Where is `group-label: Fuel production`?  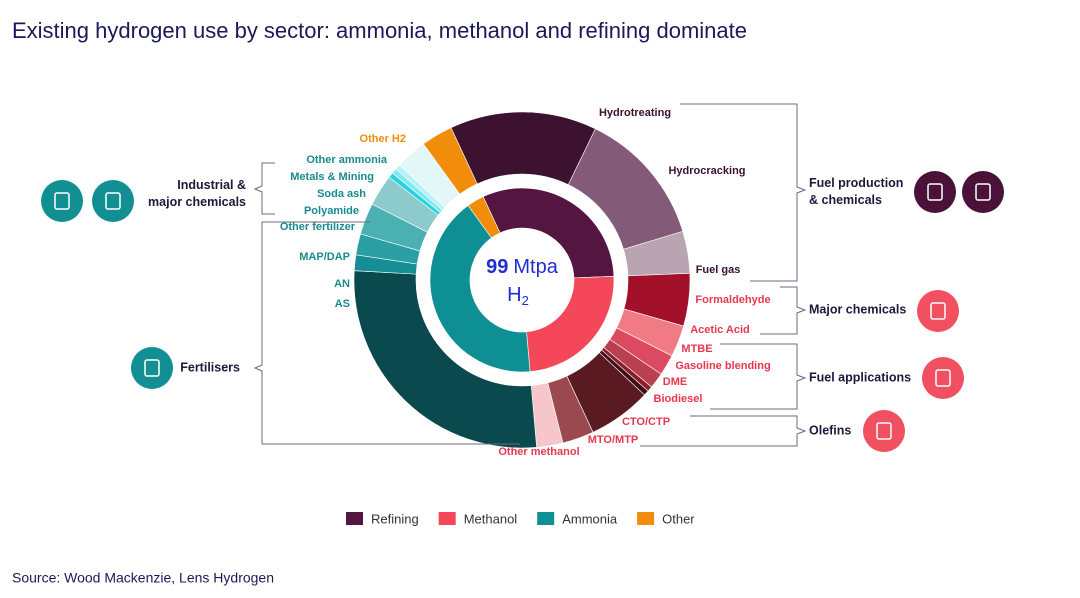 group-label: Fuel production is located at coordinates (856, 183).